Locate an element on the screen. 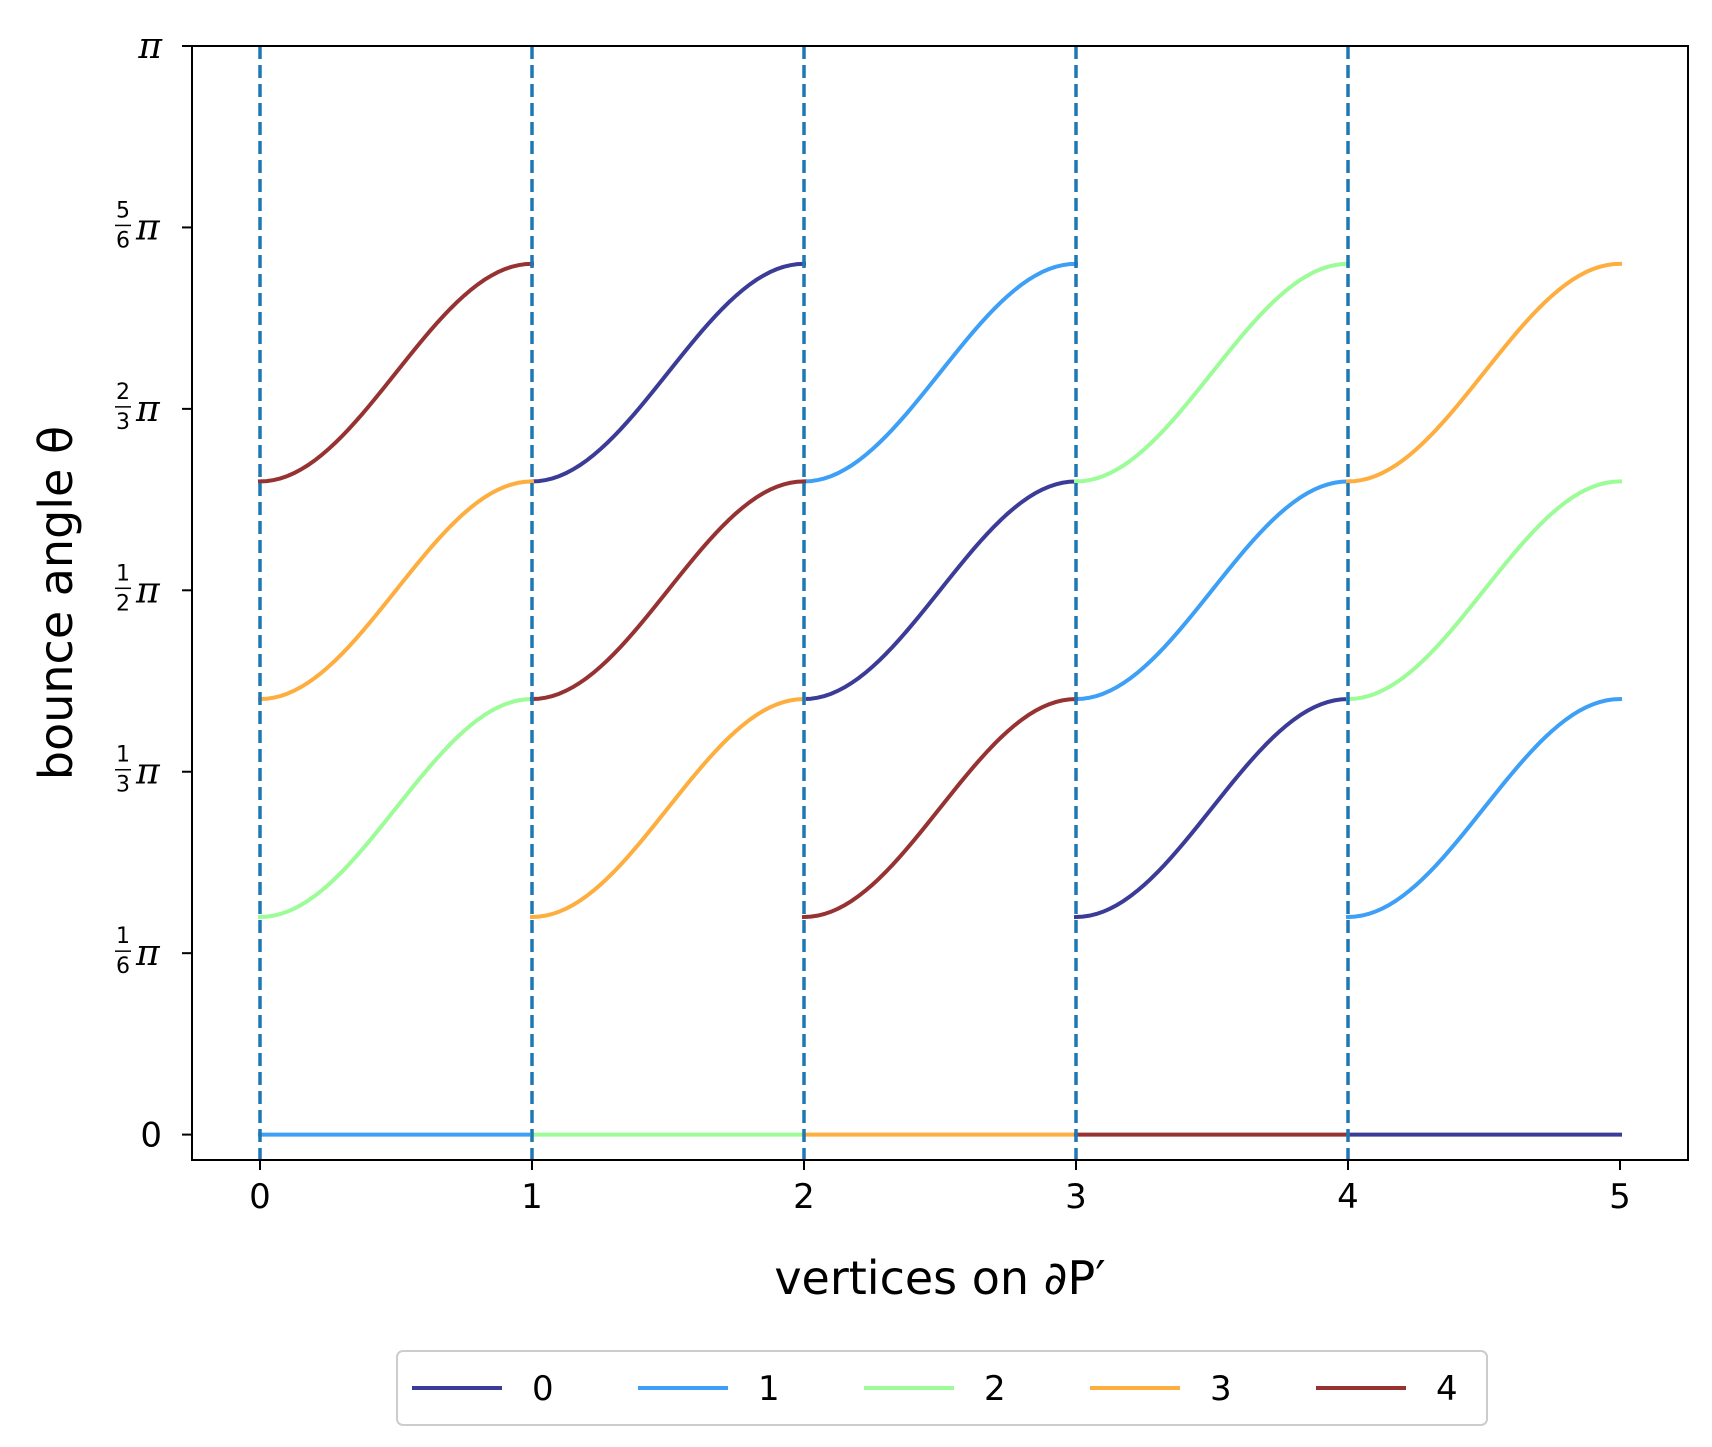 The height and width of the screenshot is (1447, 1712). legend-label: 1 is located at coordinates (769, 1389).